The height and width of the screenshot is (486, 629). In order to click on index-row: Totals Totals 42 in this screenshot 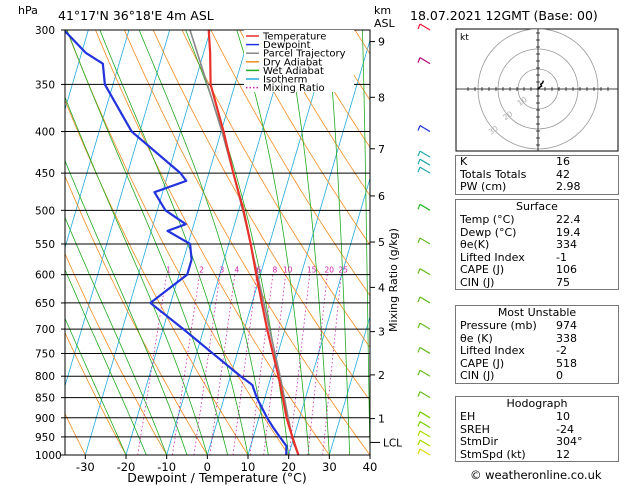, I will do `click(537, 174)`.